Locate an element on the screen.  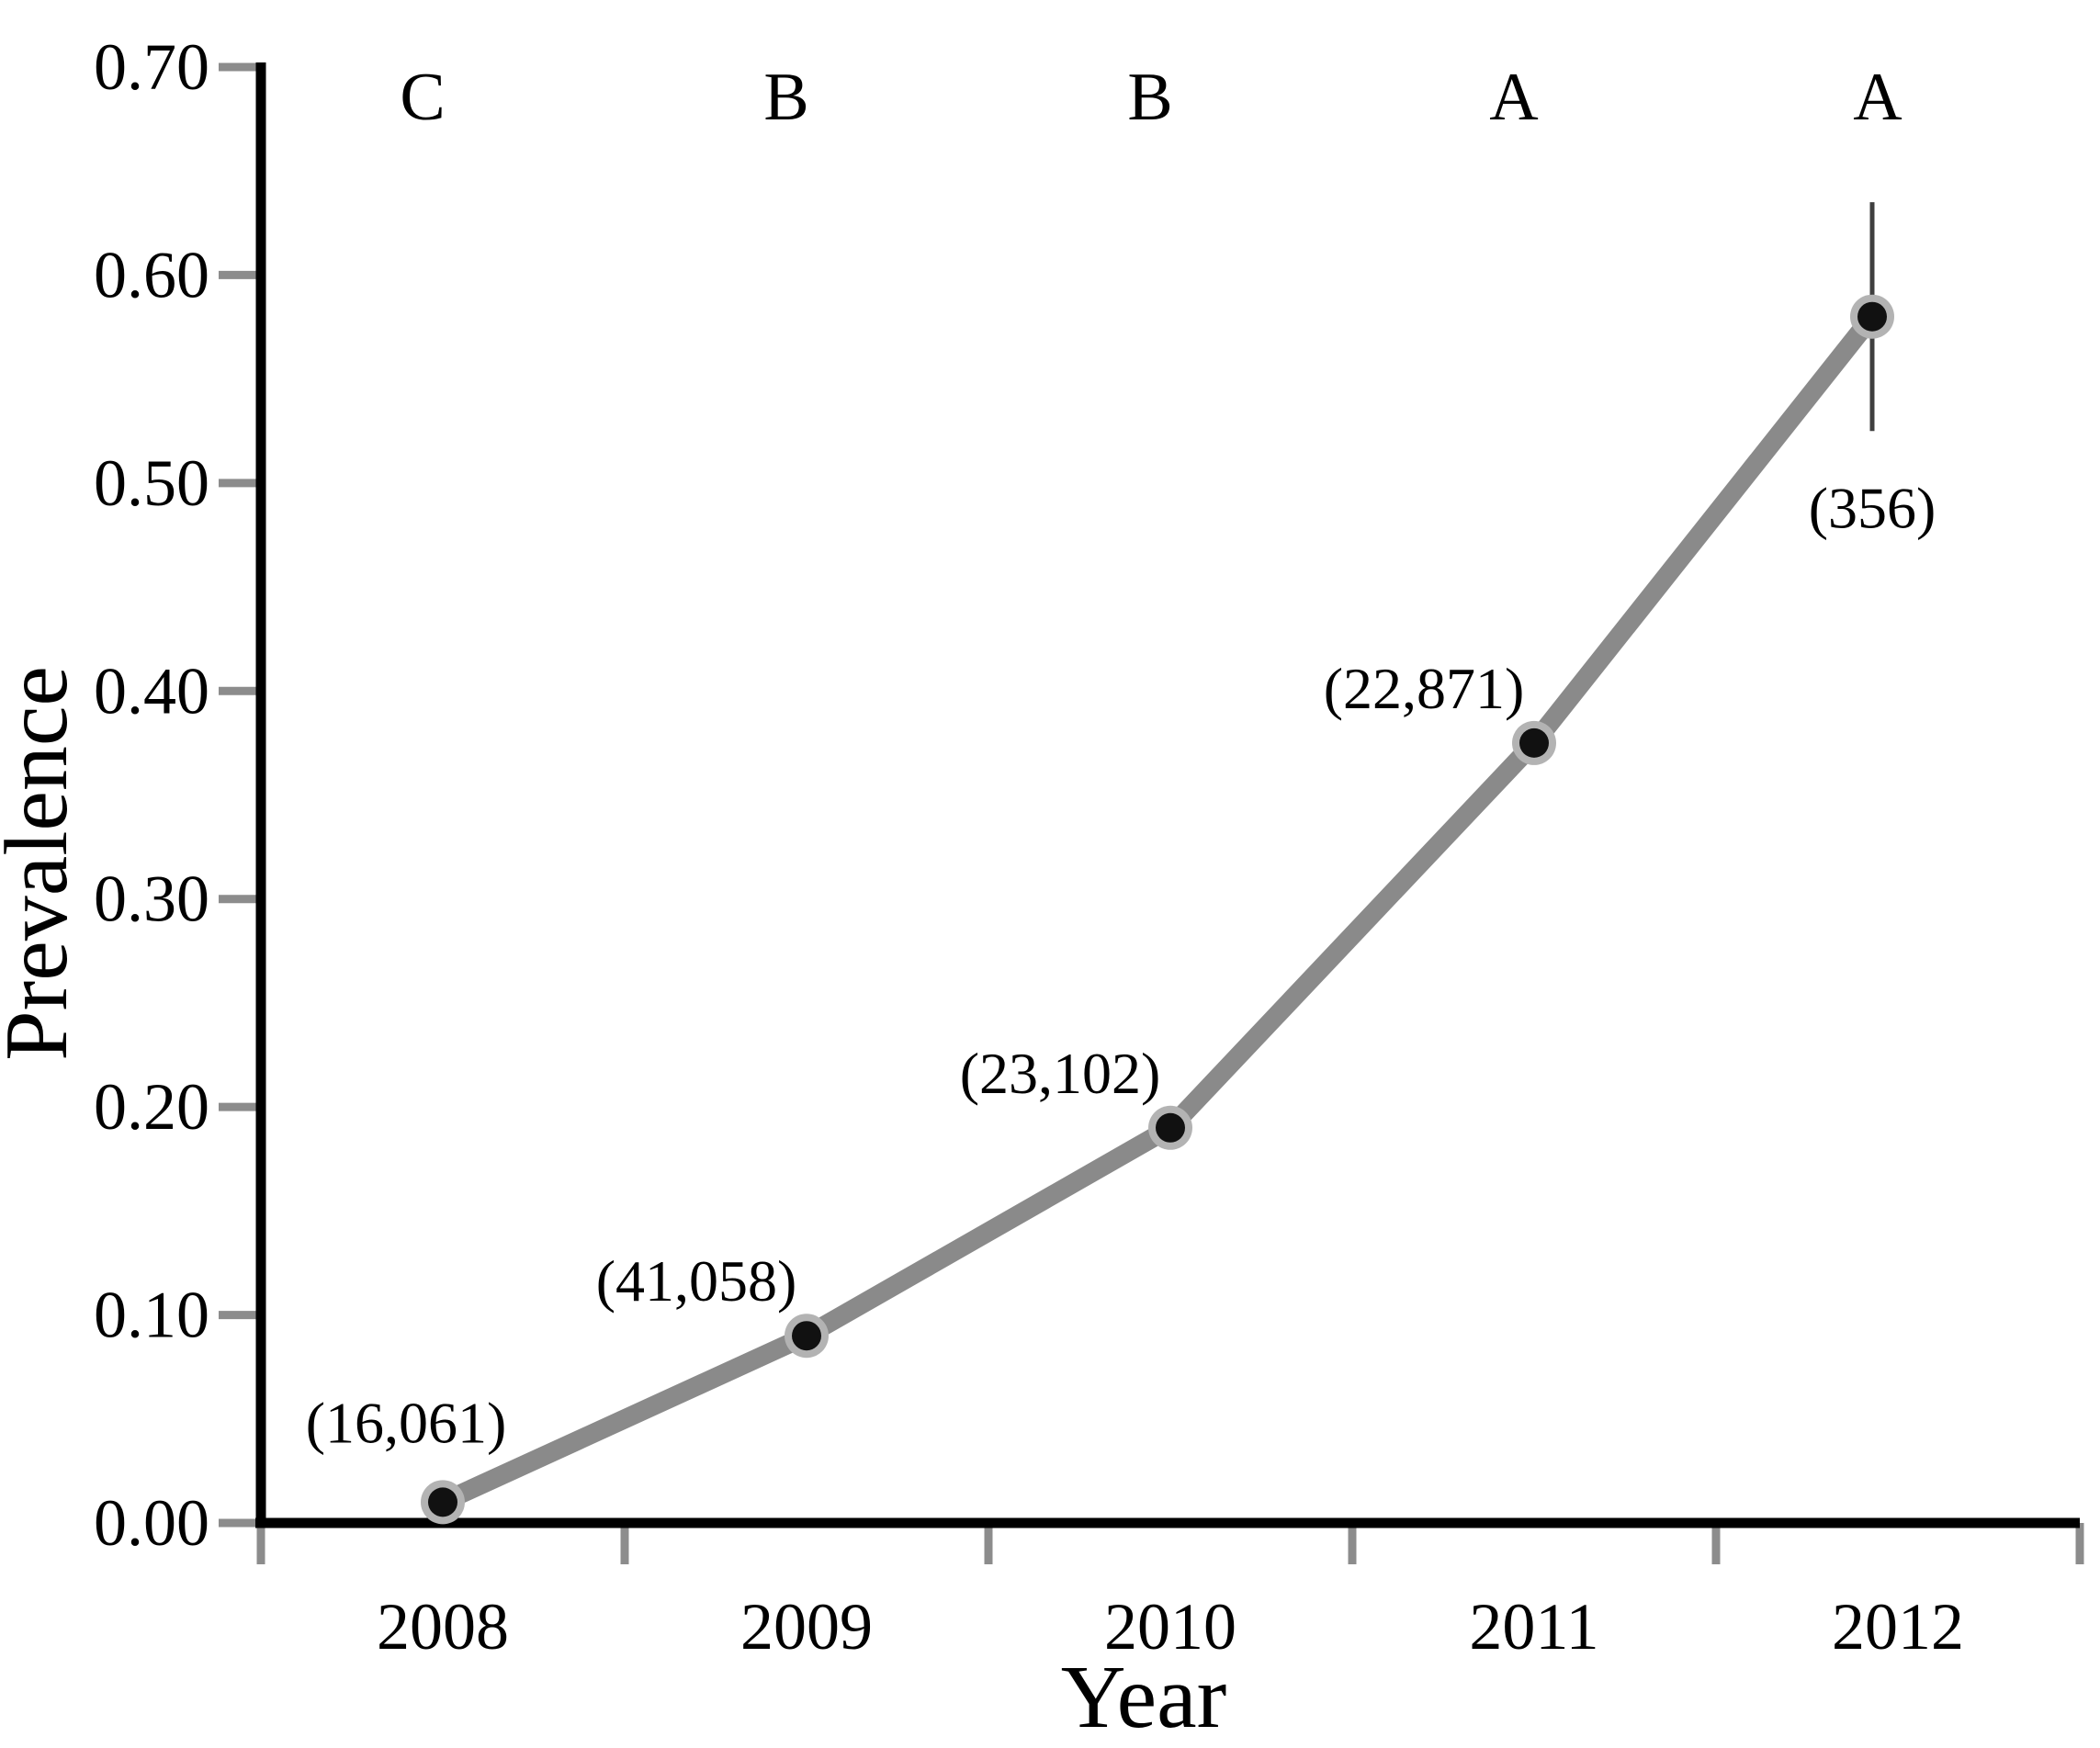
y-tick-label: 0.20 is located at coordinates (151, 1107).